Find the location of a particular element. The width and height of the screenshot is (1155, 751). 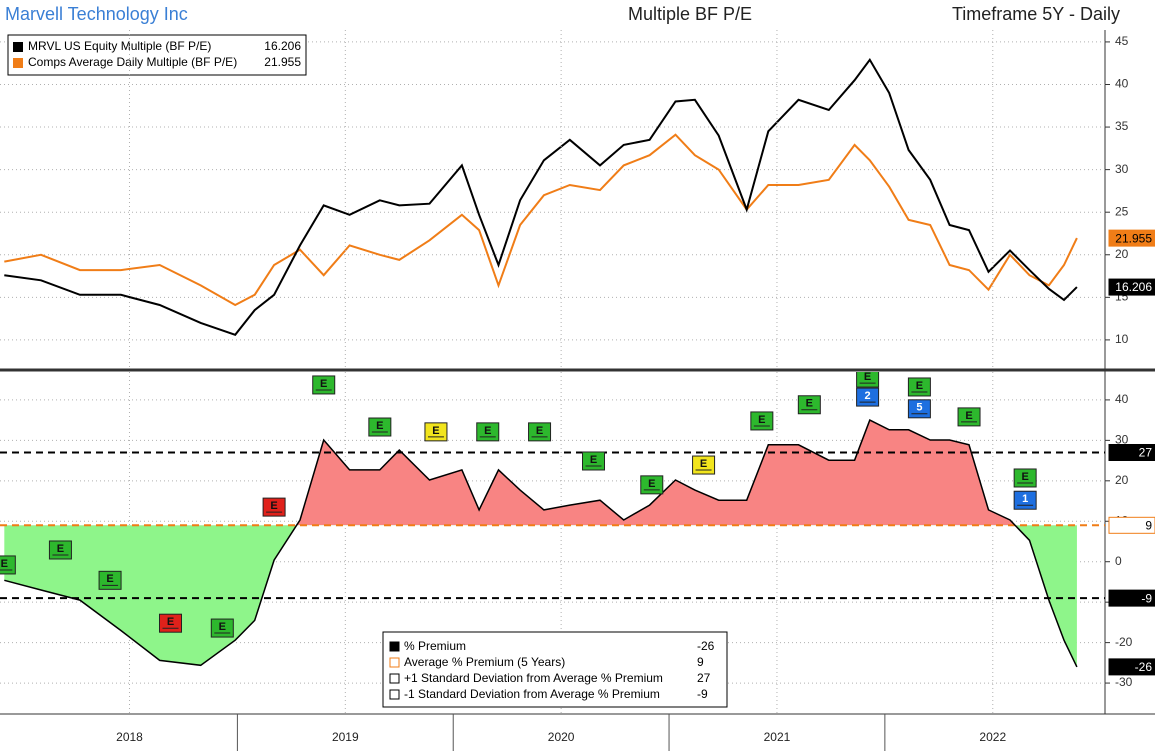

y-tick-label: 10 is located at coordinates (1122, 339).